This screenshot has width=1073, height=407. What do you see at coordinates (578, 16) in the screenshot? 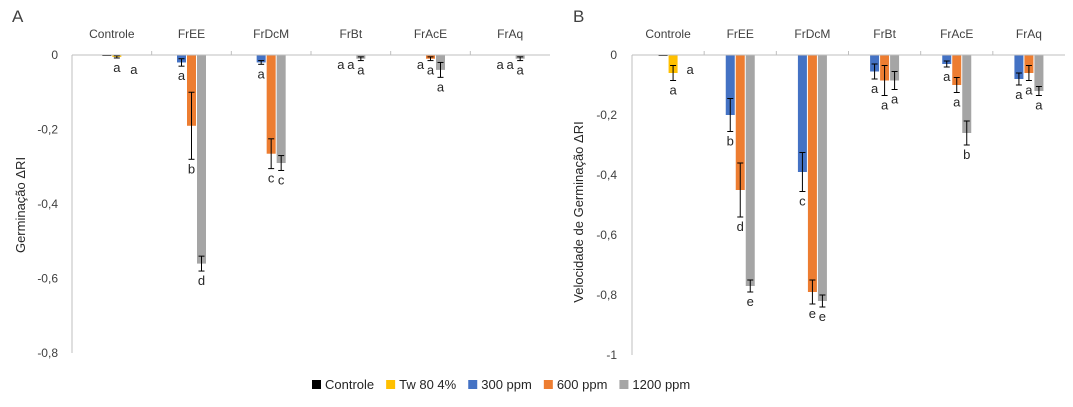
I see `panel-b-letter: B` at bounding box center [578, 16].